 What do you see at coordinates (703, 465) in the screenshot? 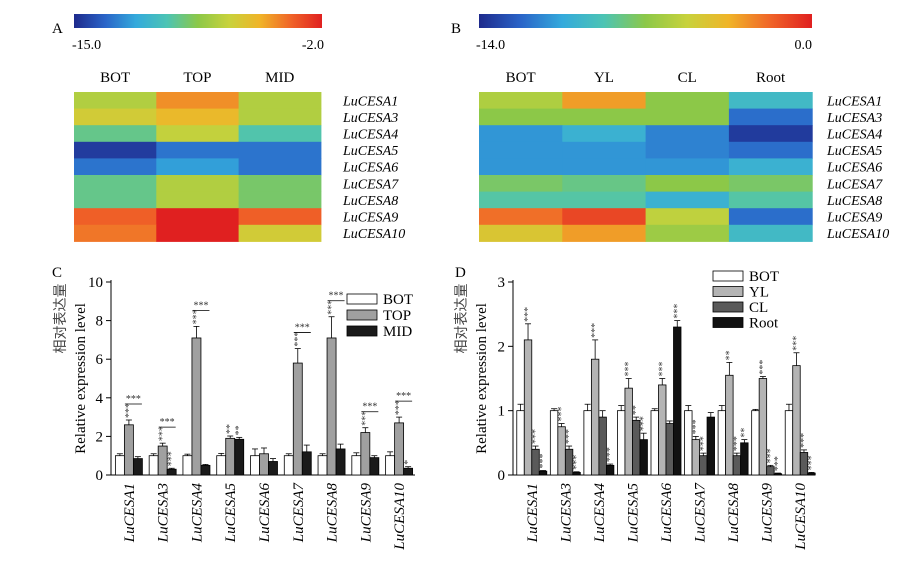
I see `bar-cl` at bounding box center [703, 465].